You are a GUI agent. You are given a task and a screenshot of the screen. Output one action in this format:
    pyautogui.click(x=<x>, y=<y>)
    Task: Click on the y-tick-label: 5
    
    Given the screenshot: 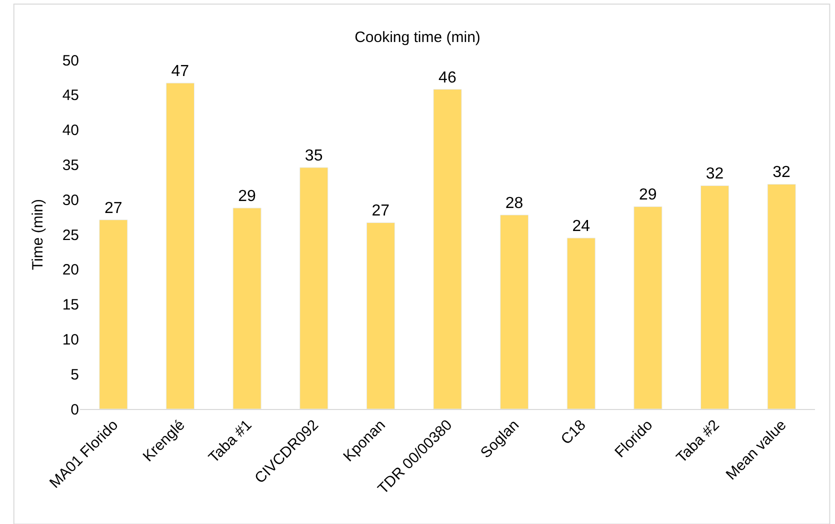 What is the action you would take?
    pyautogui.click(x=74, y=375)
    